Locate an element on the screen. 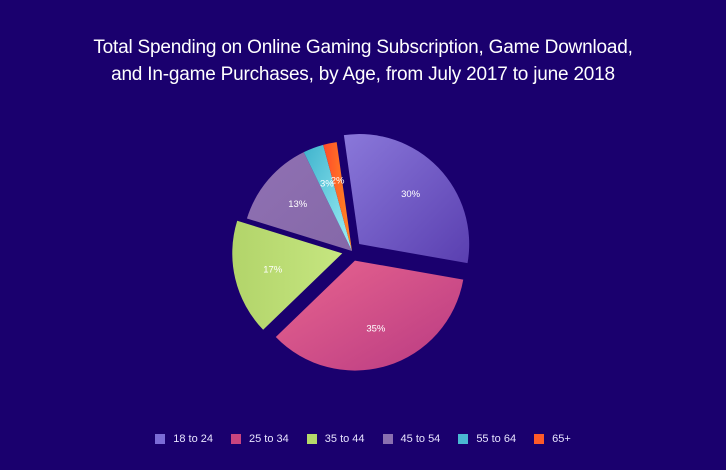 The width and height of the screenshot is (726, 470). slice-label-55-64: 3% is located at coordinates (327, 184).